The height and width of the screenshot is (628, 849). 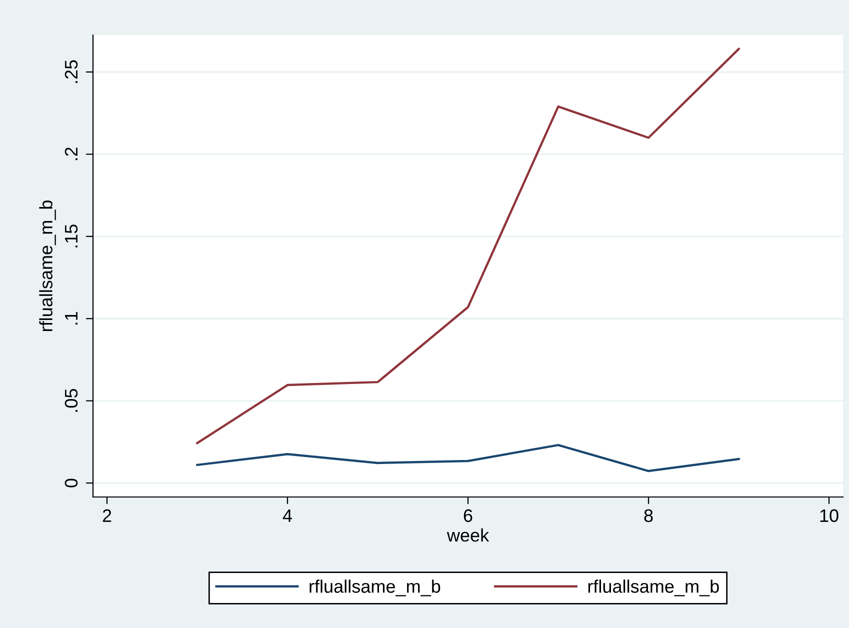 I want to click on x-tick-label: 4, so click(x=287, y=515).